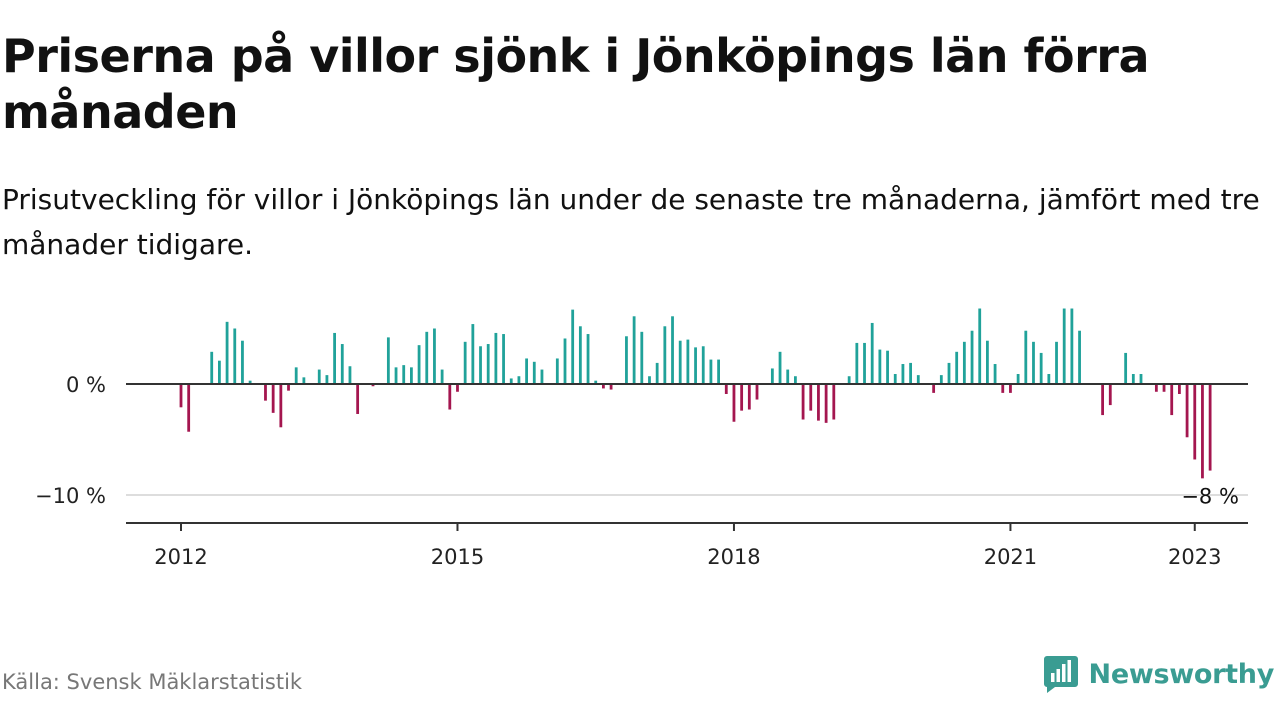 The width and height of the screenshot is (1280, 720). What do you see at coordinates (1210, 497) in the screenshot?
I see `latest-value-label: −8 %` at bounding box center [1210, 497].